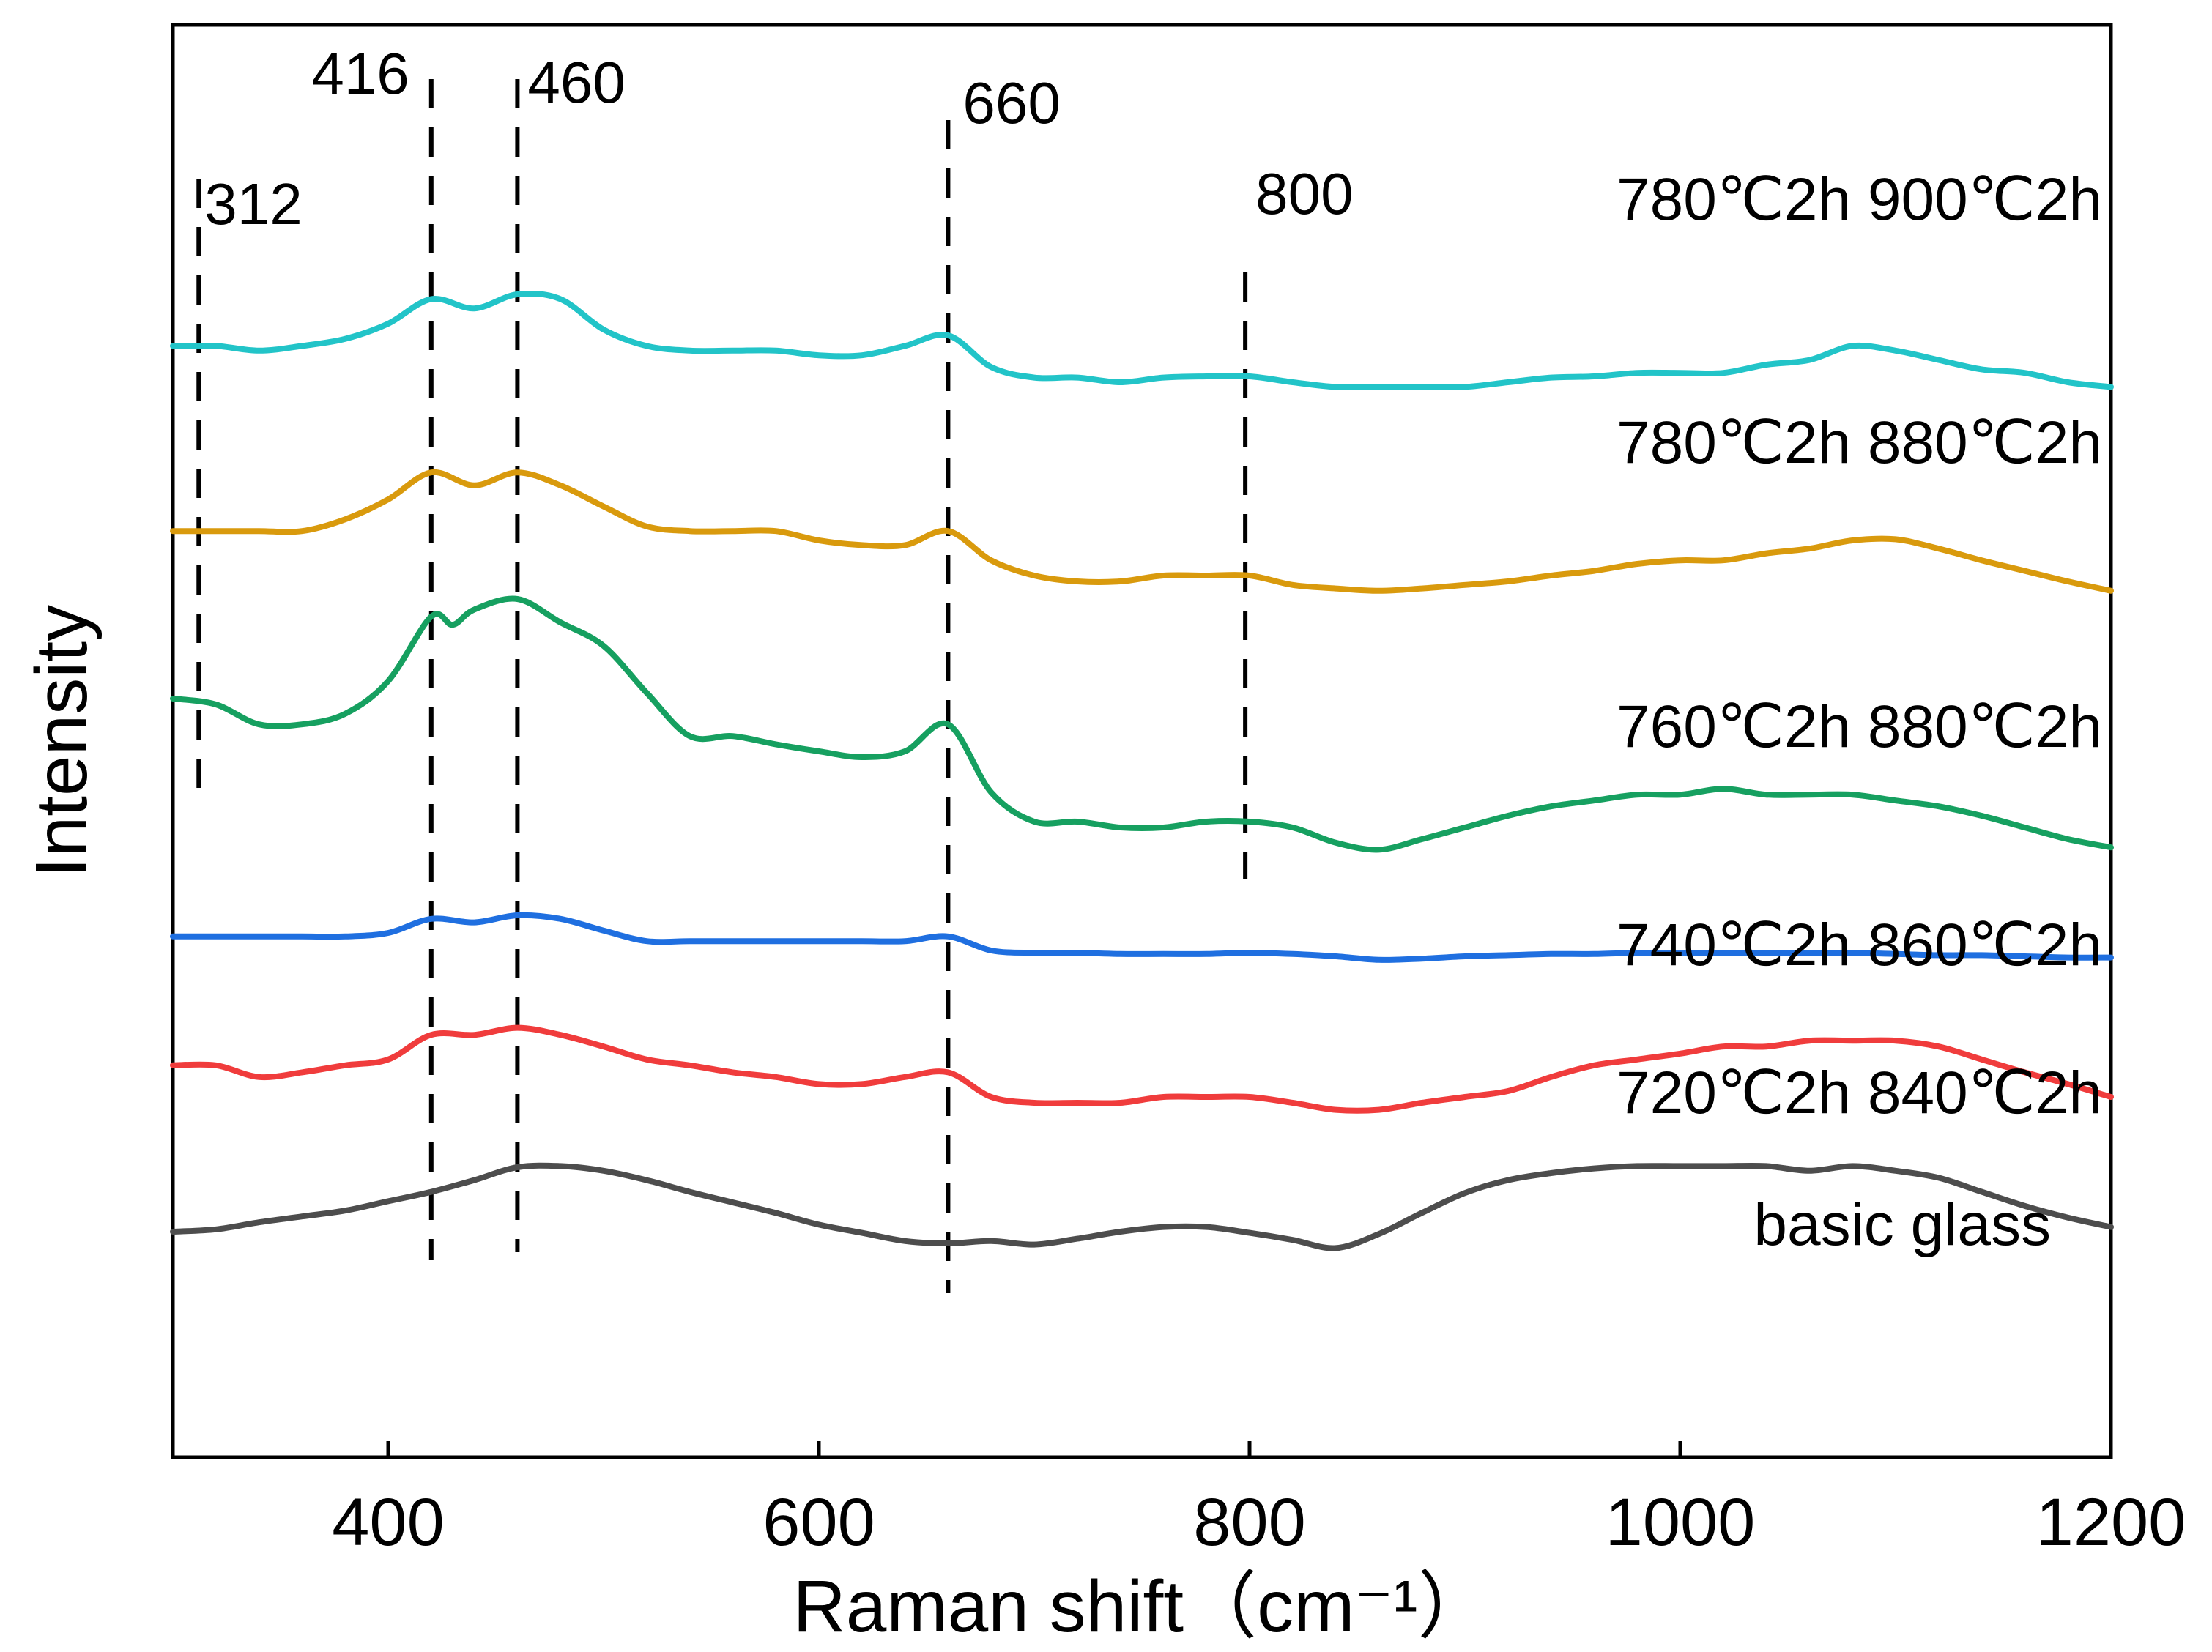  I want to click on peak-label-460: 460, so click(576, 82).